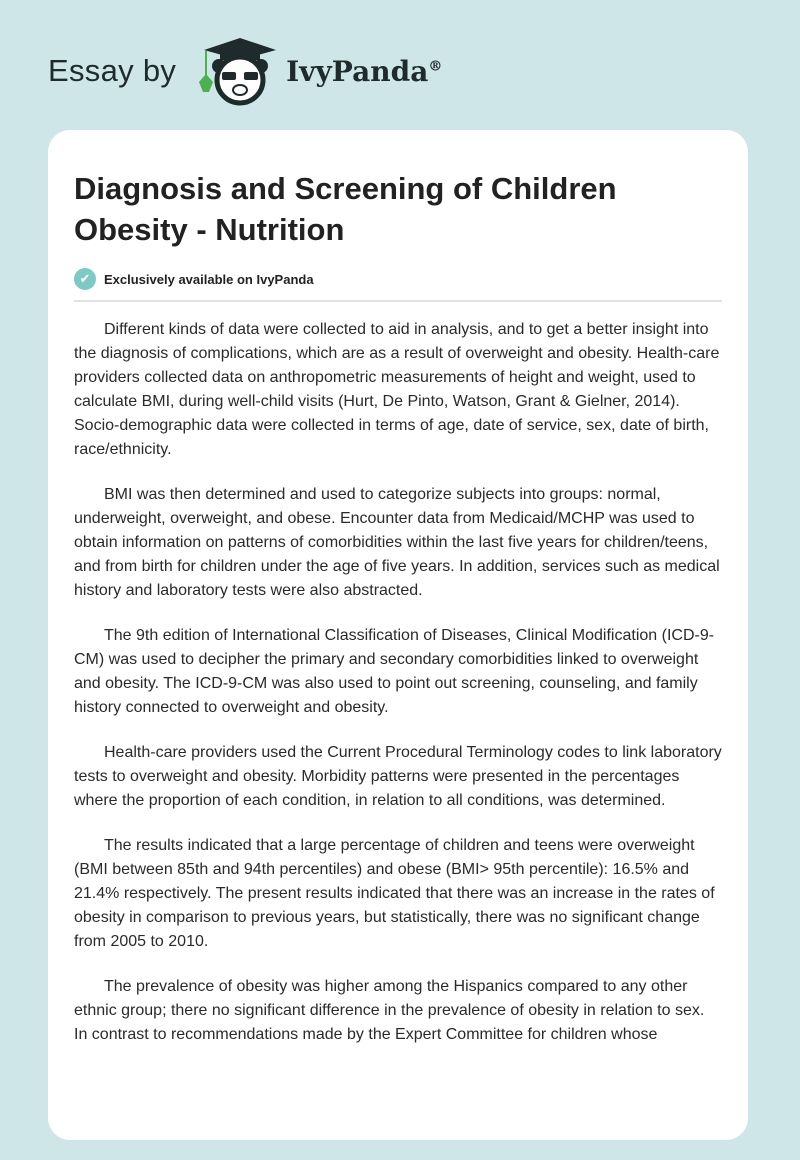 This screenshot has height=1160, width=800. Describe the element at coordinates (237, 71) in the screenshot. I see `panda-logo-icon` at that location.